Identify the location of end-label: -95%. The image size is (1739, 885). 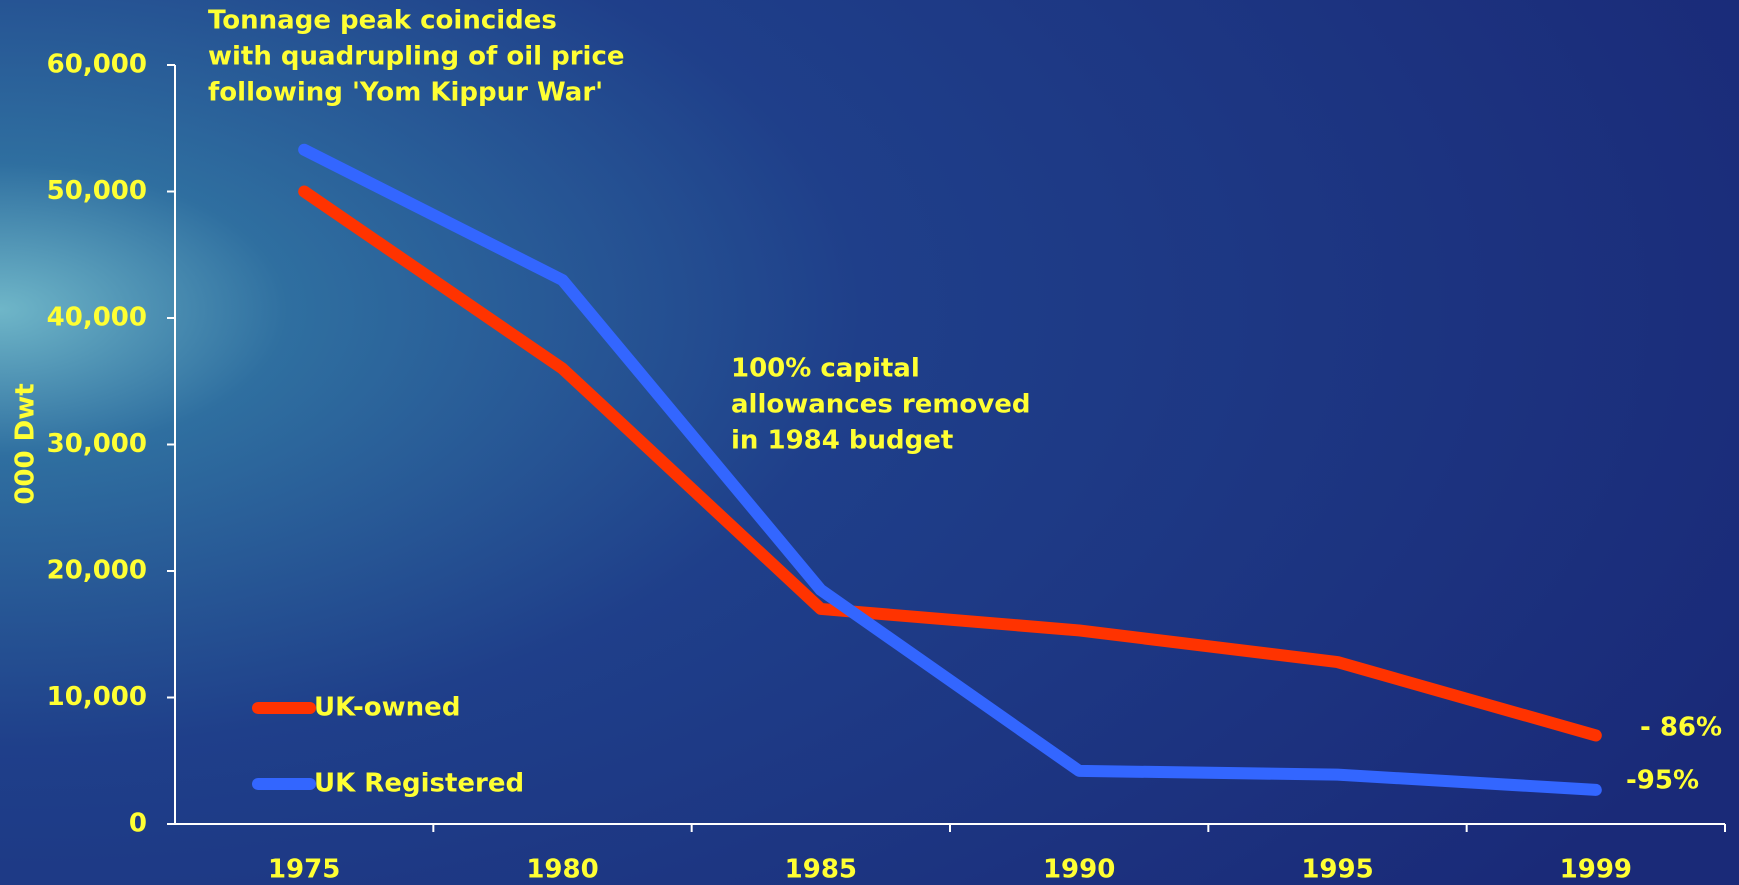
(1662, 781).